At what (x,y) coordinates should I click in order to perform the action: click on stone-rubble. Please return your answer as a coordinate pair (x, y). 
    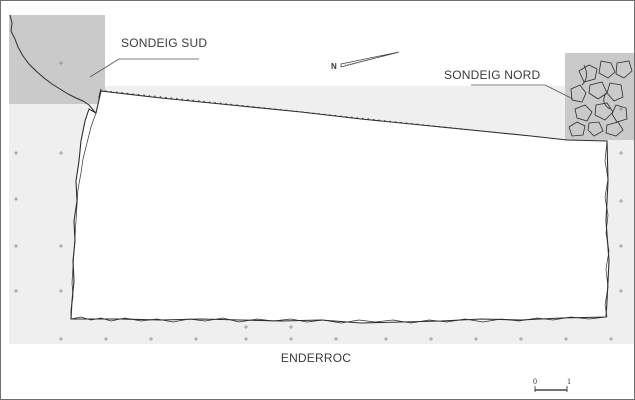
    Looking at the image, I should click on (600, 98).